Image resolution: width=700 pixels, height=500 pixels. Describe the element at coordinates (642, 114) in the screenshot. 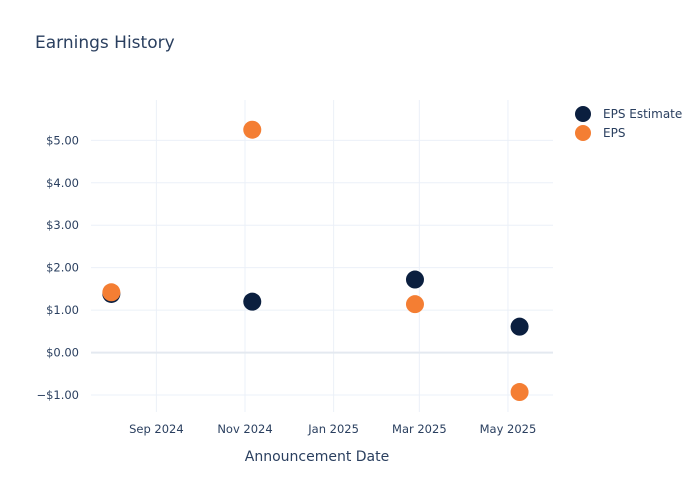

I see `legend-label: EPS Estimate` at that location.